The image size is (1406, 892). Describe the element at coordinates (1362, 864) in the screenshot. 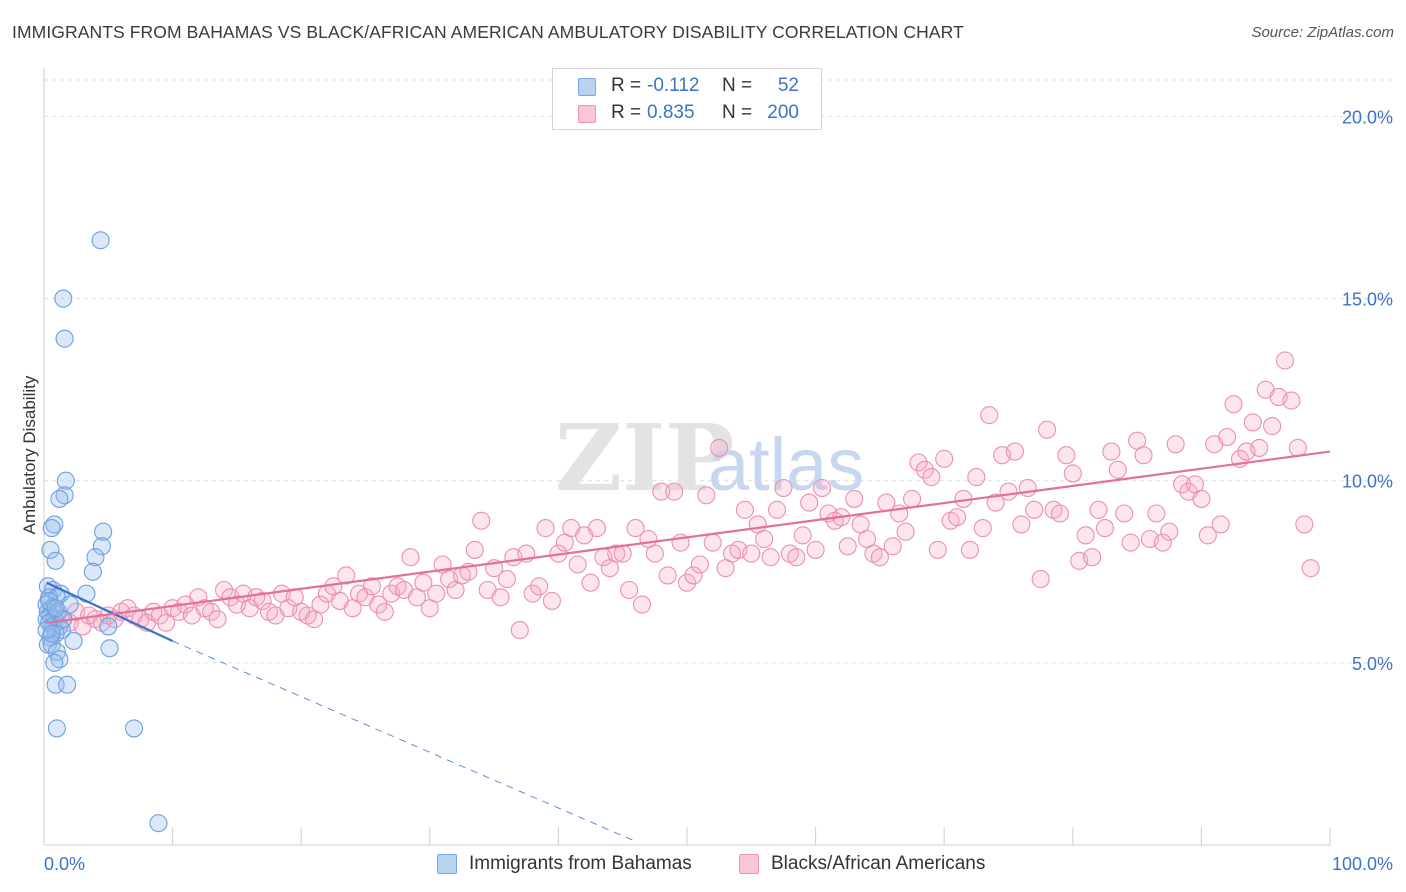

I see `x-tick-label: 100.0%` at that location.